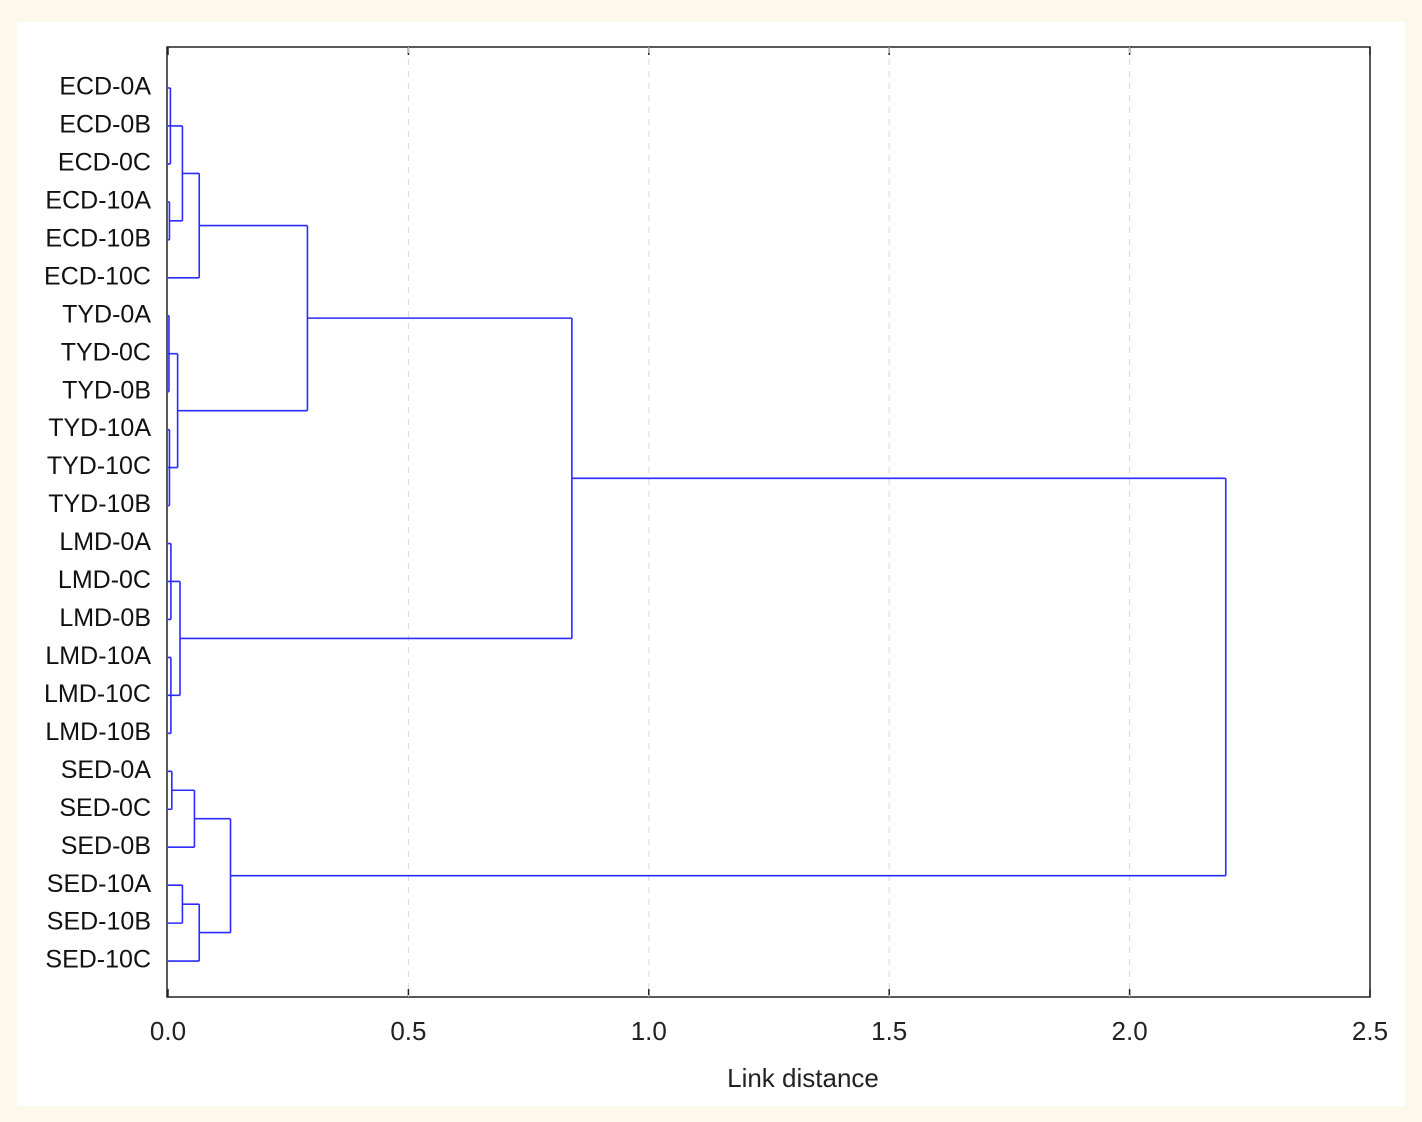 The height and width of the screenshot is (1122, 1422). Describe the element at coordinates (97, 694) in the screenshot. I see `leaf-label: LMD-10C` at that location.